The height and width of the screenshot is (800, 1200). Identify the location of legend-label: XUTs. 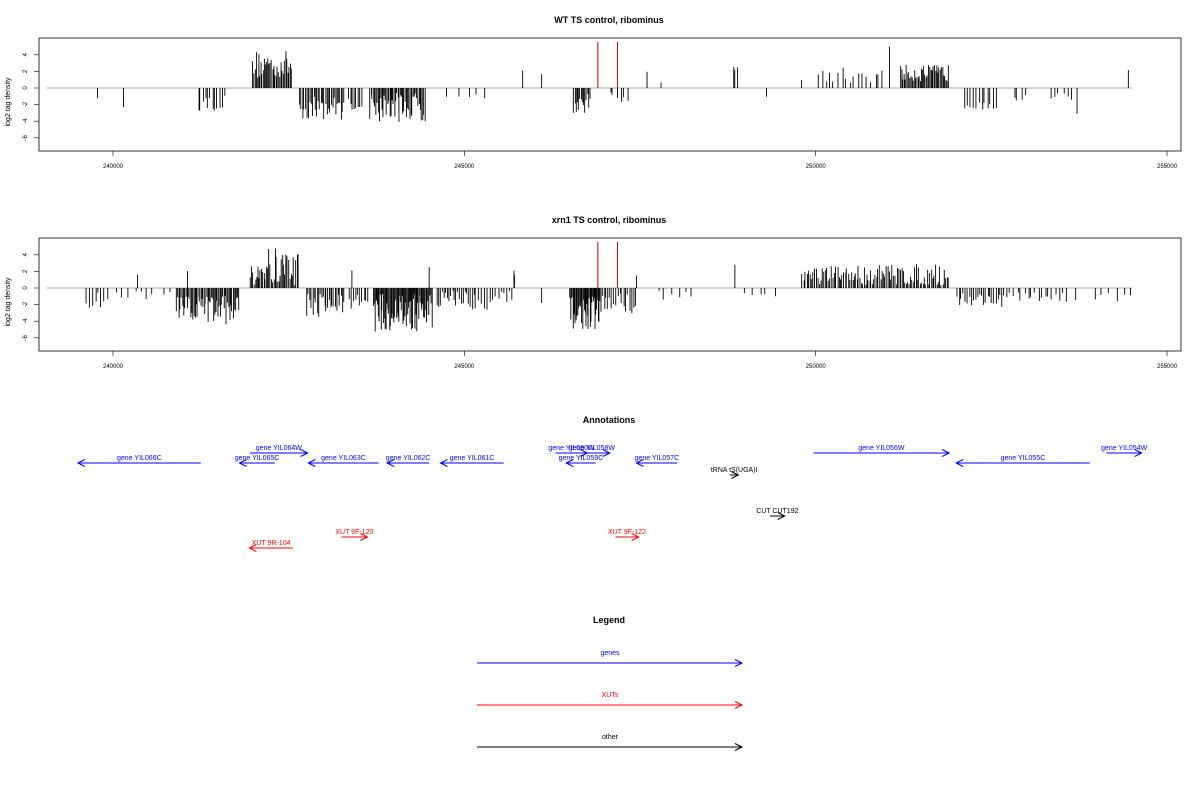
(610, 695).